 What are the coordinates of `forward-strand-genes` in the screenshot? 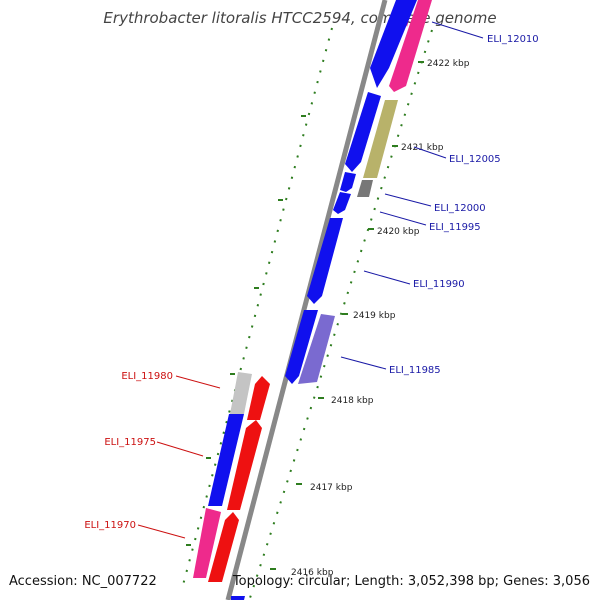 It's located at (231, 477).